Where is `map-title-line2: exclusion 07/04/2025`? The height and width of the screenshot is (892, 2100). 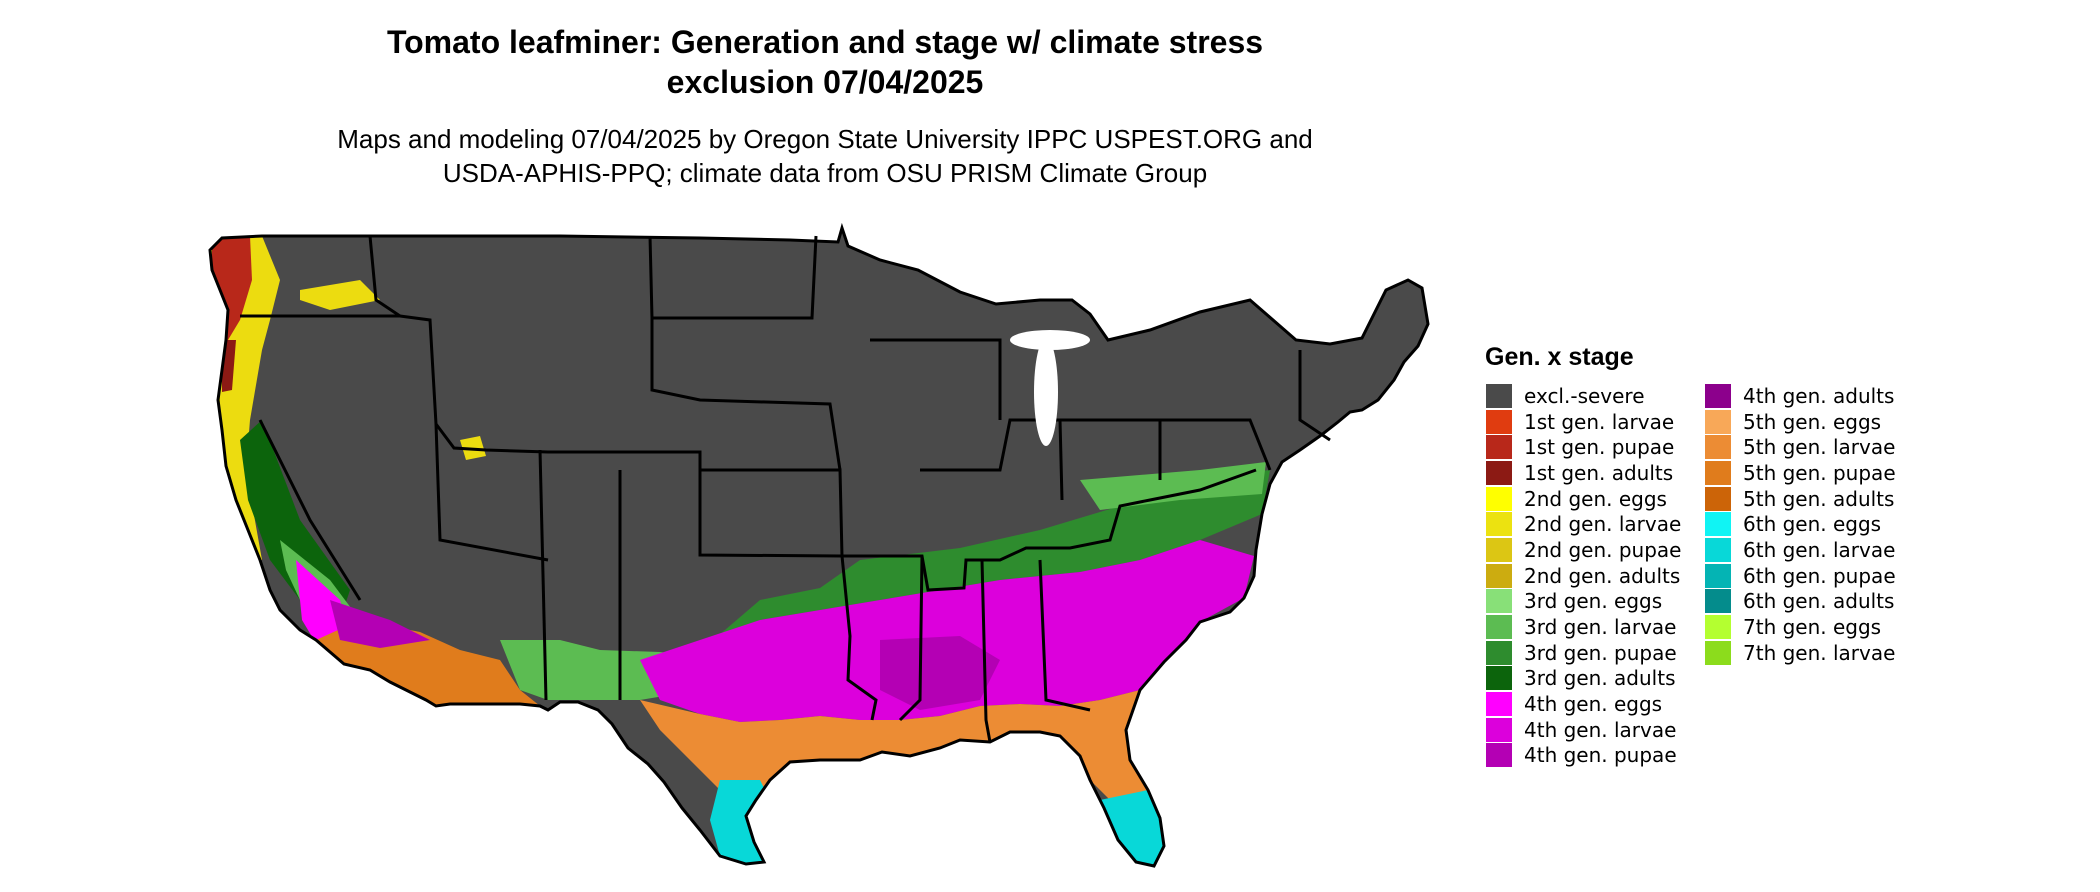
map-title-line2: exclusion 07/04/2025 is located at coordinates (825, 82).